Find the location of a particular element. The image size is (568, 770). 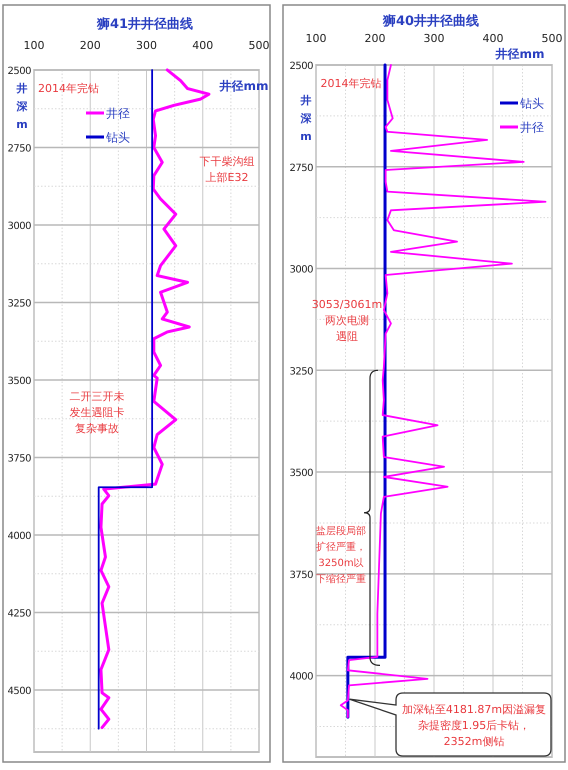

y-tick-label: 4250 is located at coordinates (20, 614).